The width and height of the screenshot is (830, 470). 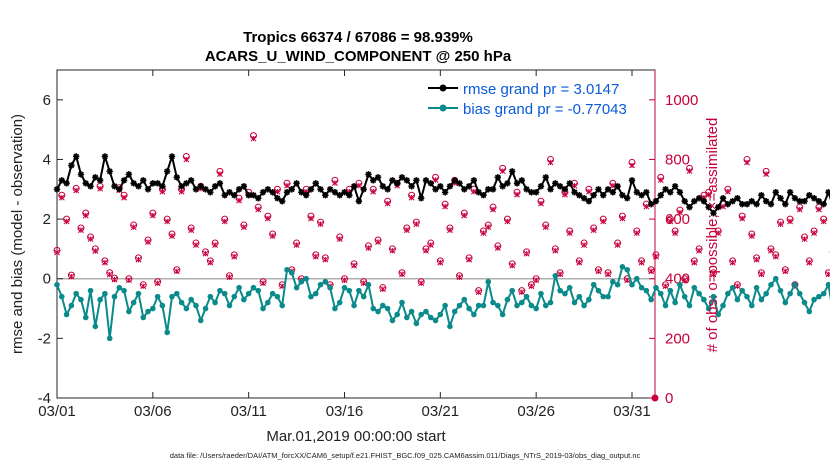 I want to click on rmse-series, so click(x=441, y=185).